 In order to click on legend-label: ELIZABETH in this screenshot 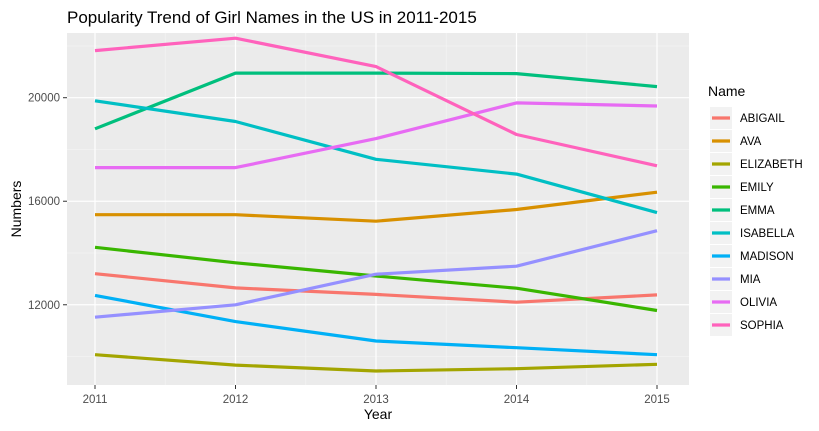, I will do `click(771, 165)`.